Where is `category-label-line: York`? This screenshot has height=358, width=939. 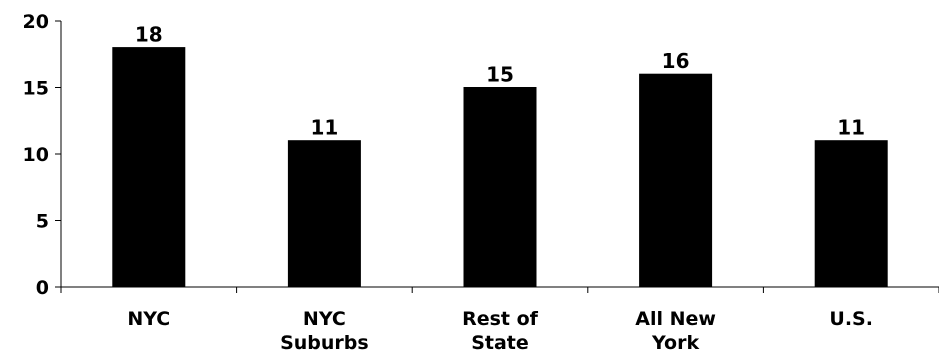
category-label-line: York is located at coordinates (675, 343).